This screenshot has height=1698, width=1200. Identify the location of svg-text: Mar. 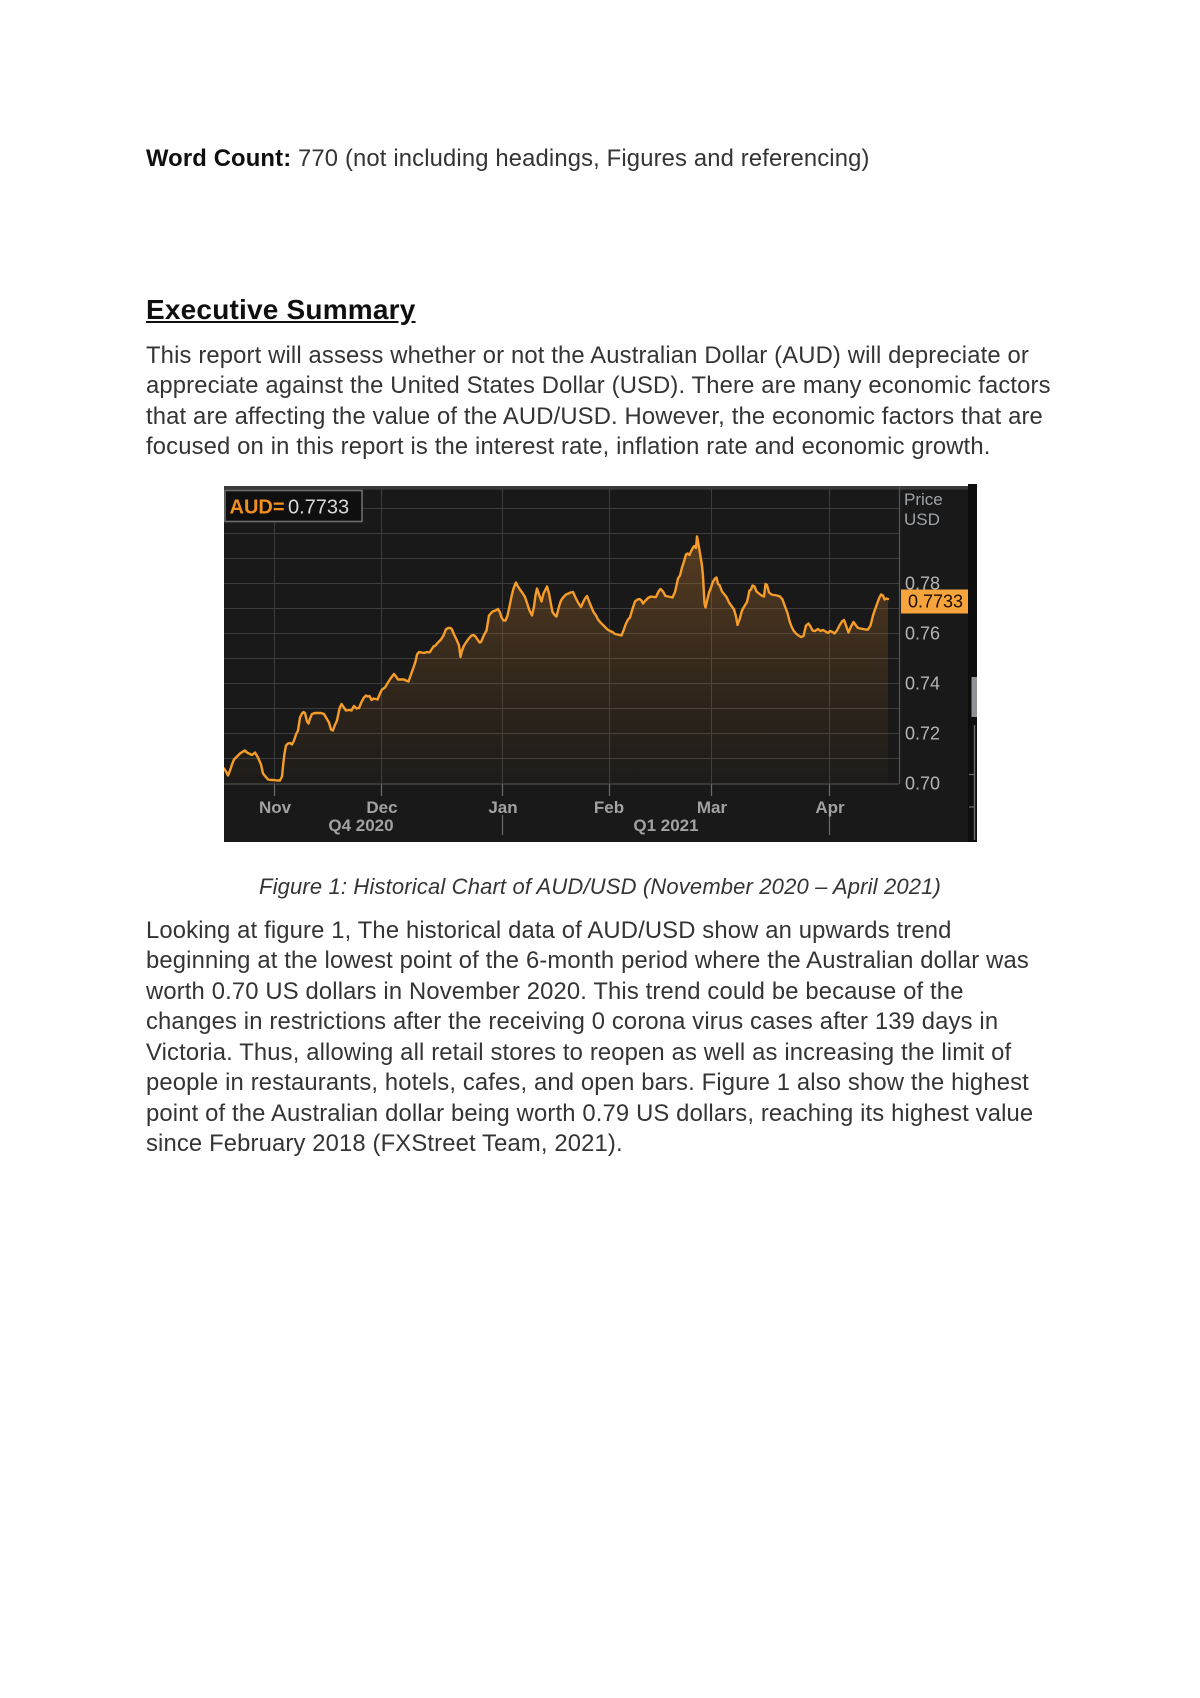
(712, 807).